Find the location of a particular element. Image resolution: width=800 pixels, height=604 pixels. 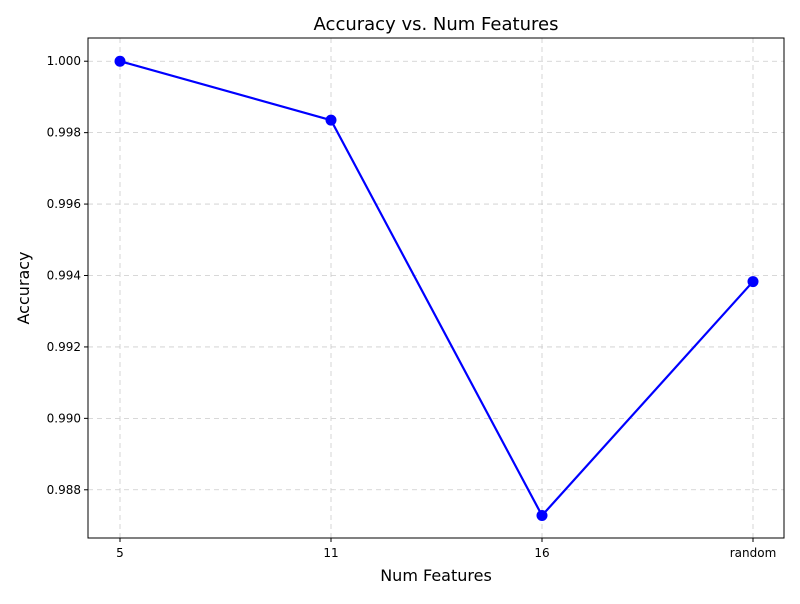

x-axis-label: Num Features is located at coordinates (436, 575).